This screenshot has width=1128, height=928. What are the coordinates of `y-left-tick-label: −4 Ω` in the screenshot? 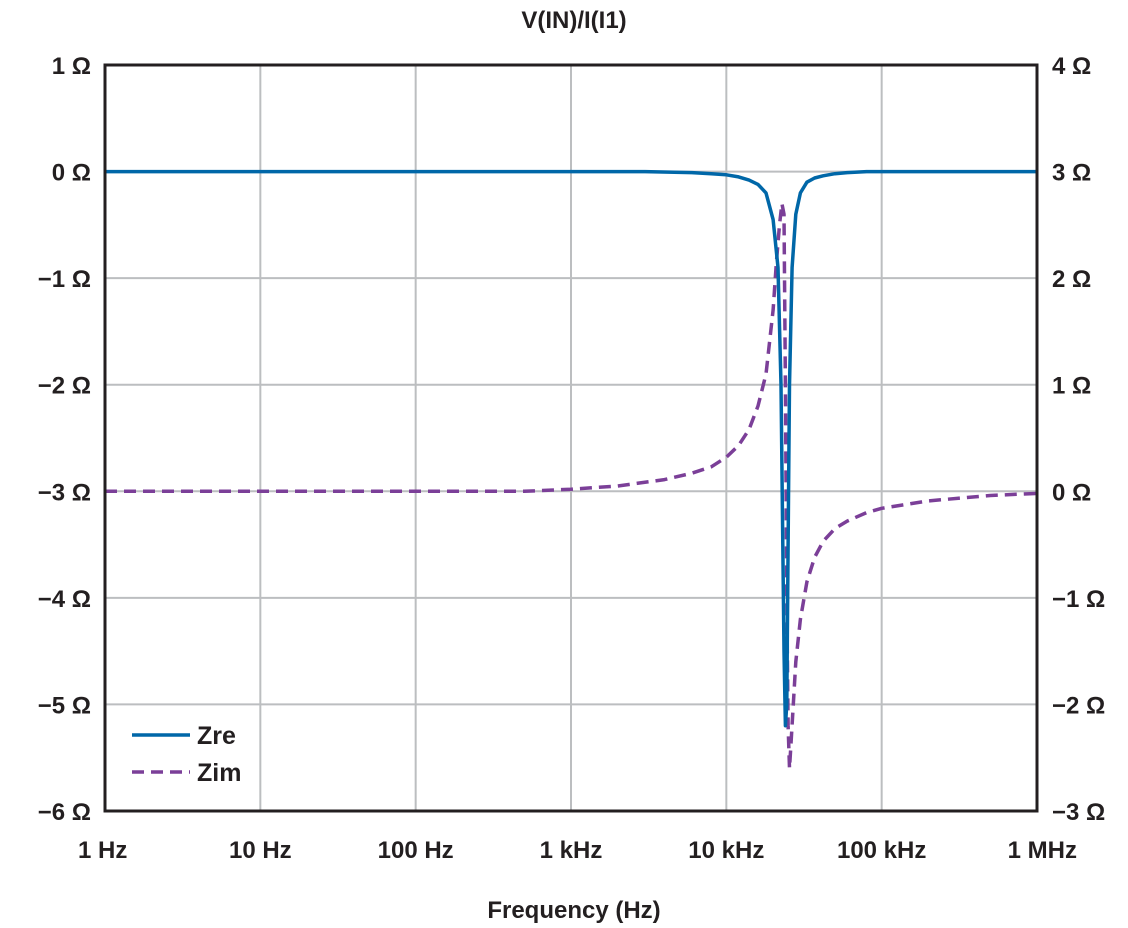 It's located at (64, 599).